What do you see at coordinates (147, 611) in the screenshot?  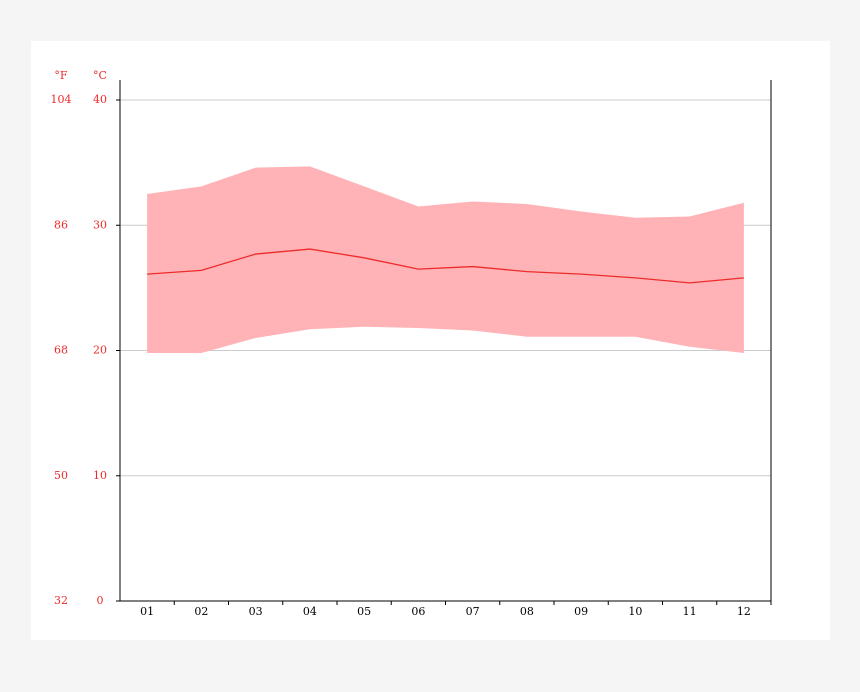 I see `x-tick-label: 01` at bounding box center [147, 611].